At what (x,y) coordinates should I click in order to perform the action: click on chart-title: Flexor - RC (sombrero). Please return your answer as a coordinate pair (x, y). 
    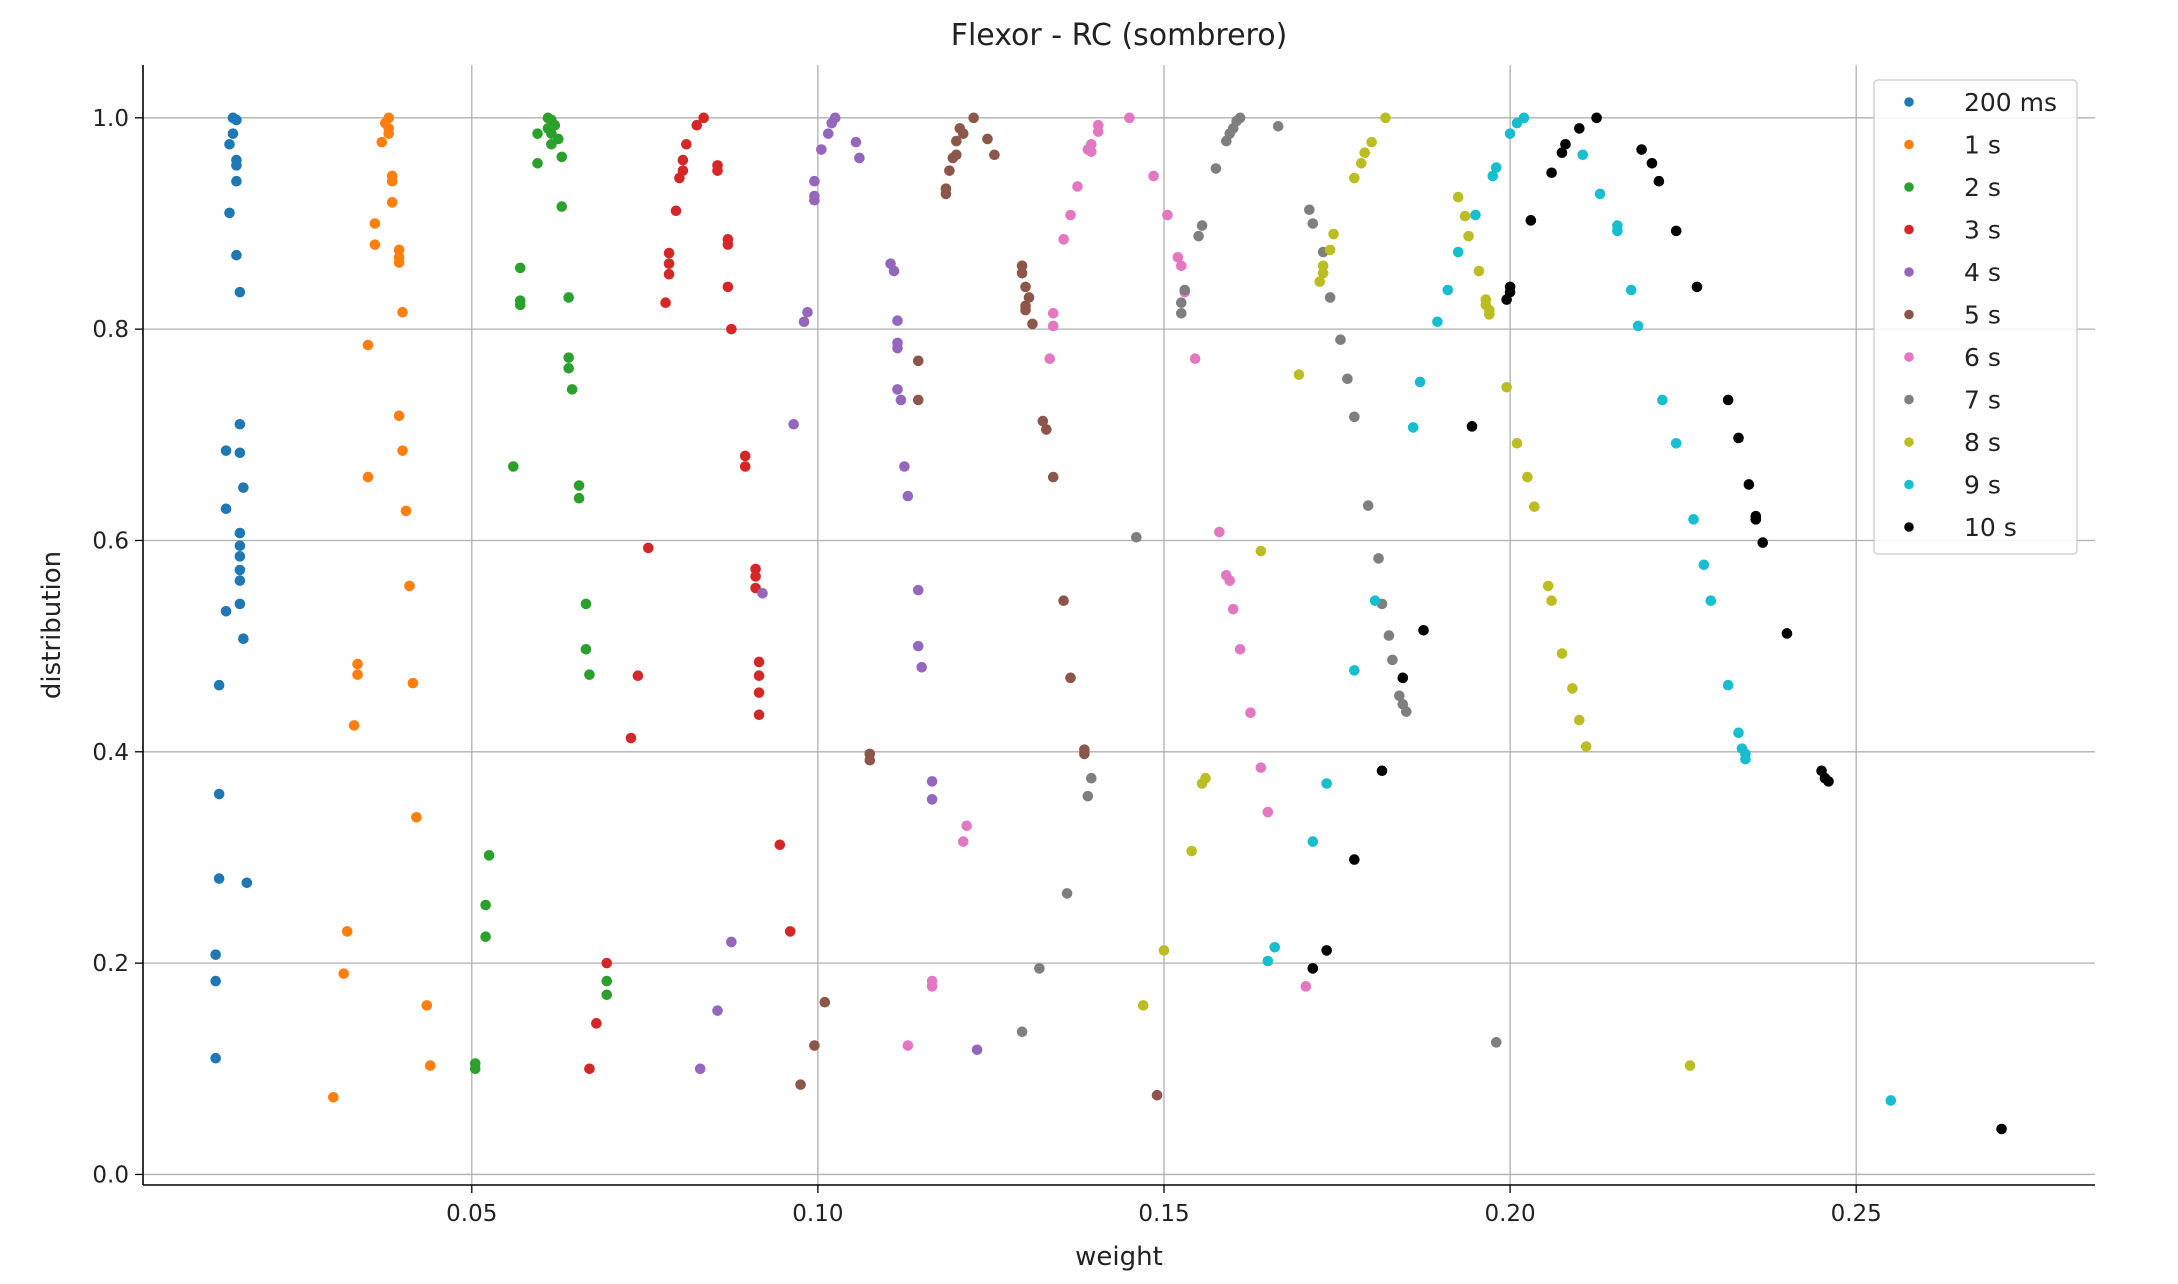
    Looking at the image, I should click on (1119, 35).